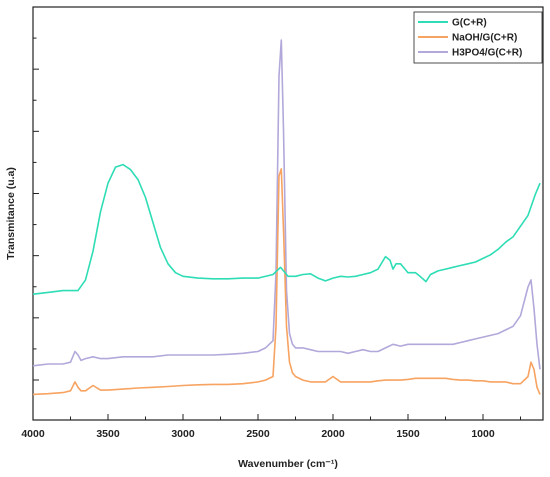  What do you see at coordinates (11, 213) in the screenshot?
I see `y-axis-title: Transmitance (u.a)` at bounding box center [11, 213].